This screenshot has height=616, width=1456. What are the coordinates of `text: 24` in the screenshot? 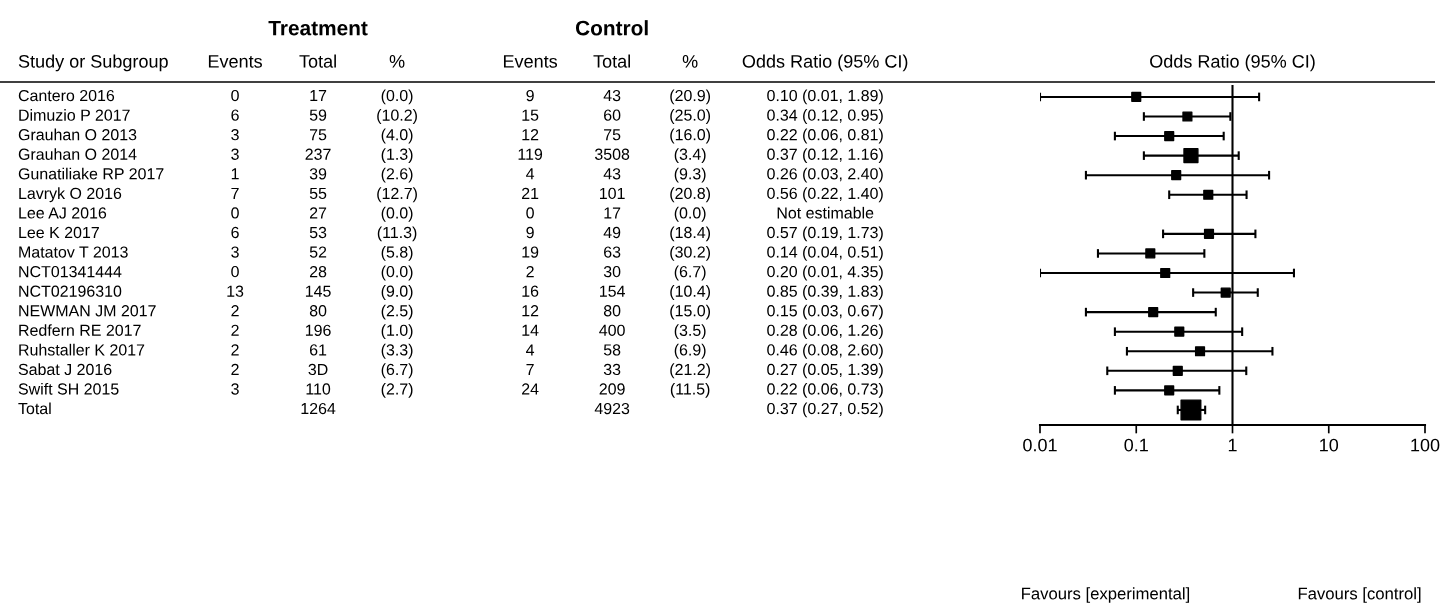 It's located at (530, 389).